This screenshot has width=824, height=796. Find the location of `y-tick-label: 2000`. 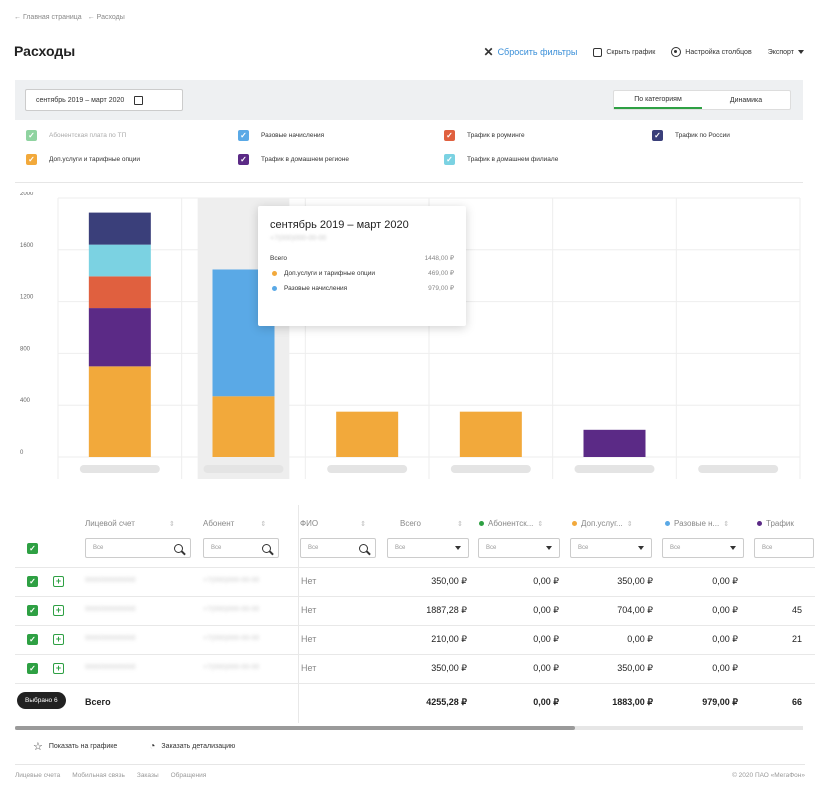

y-tick-label: 2000 is located at coordinates (27, 194).